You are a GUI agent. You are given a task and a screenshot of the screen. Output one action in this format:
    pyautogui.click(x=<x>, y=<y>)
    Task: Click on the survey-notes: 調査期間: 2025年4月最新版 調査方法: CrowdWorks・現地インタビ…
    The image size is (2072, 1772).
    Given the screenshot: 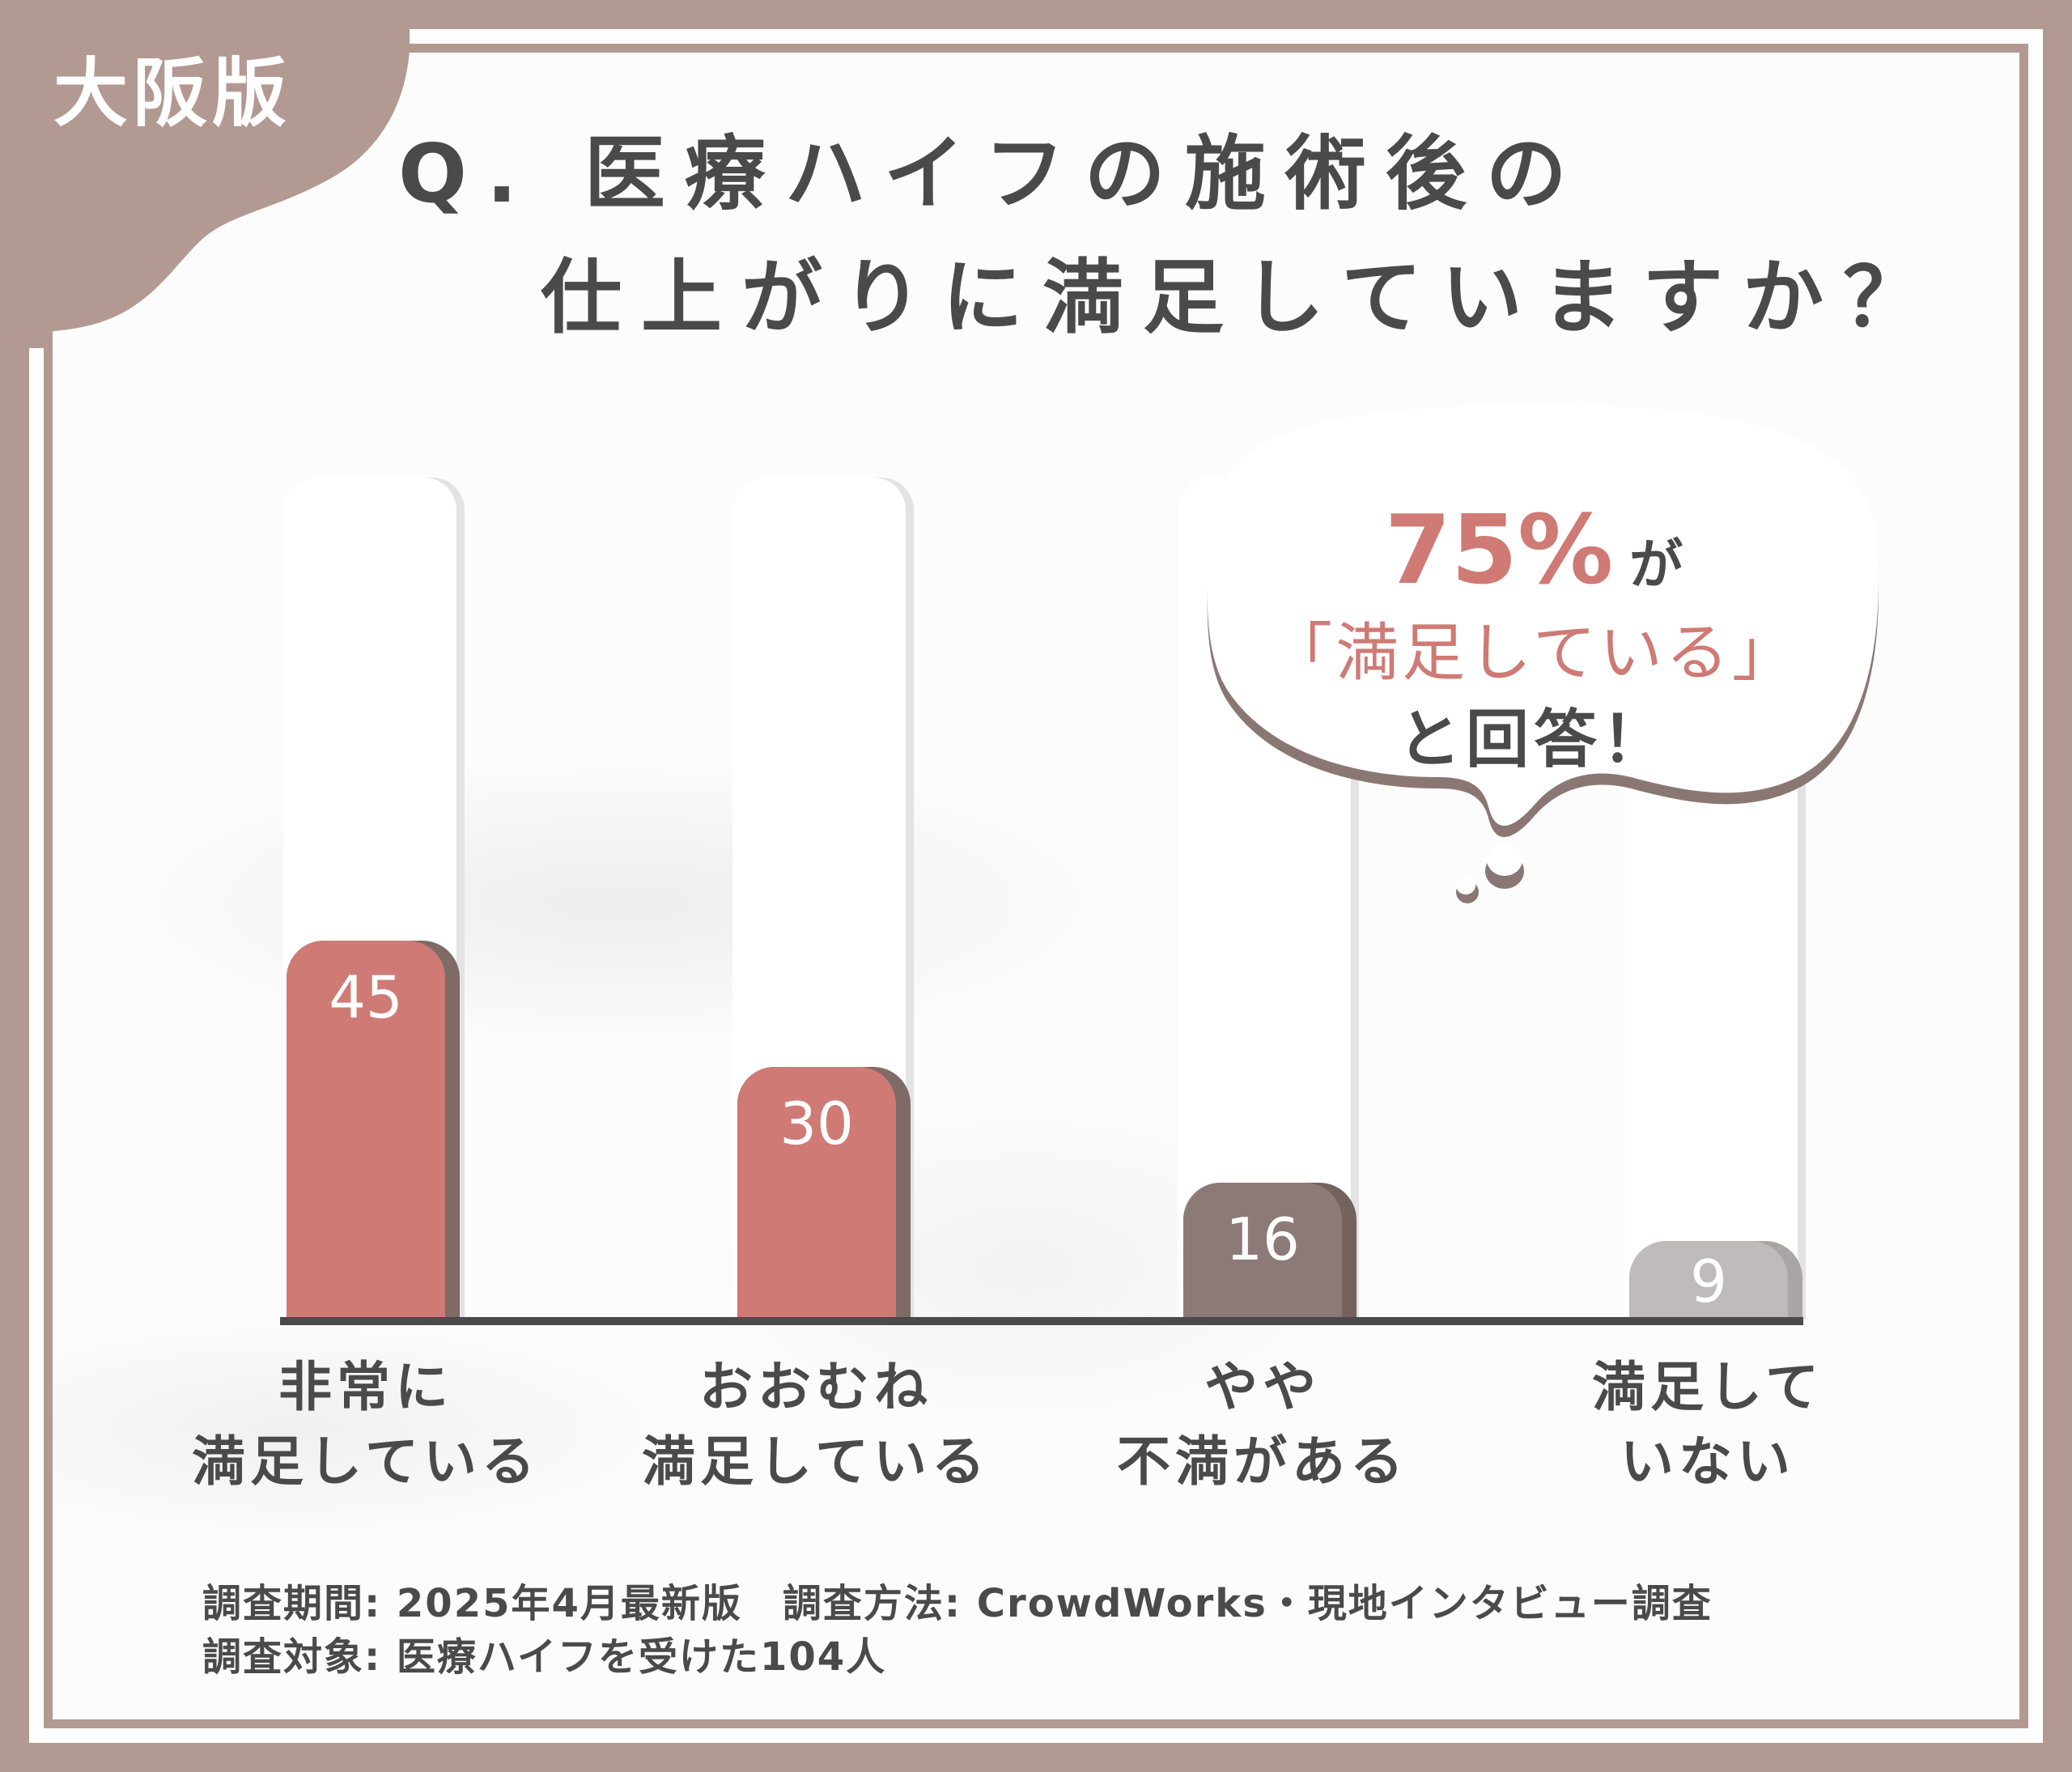 What is the action you would take?
    pyautogui.click(x=957, y=1631)
    